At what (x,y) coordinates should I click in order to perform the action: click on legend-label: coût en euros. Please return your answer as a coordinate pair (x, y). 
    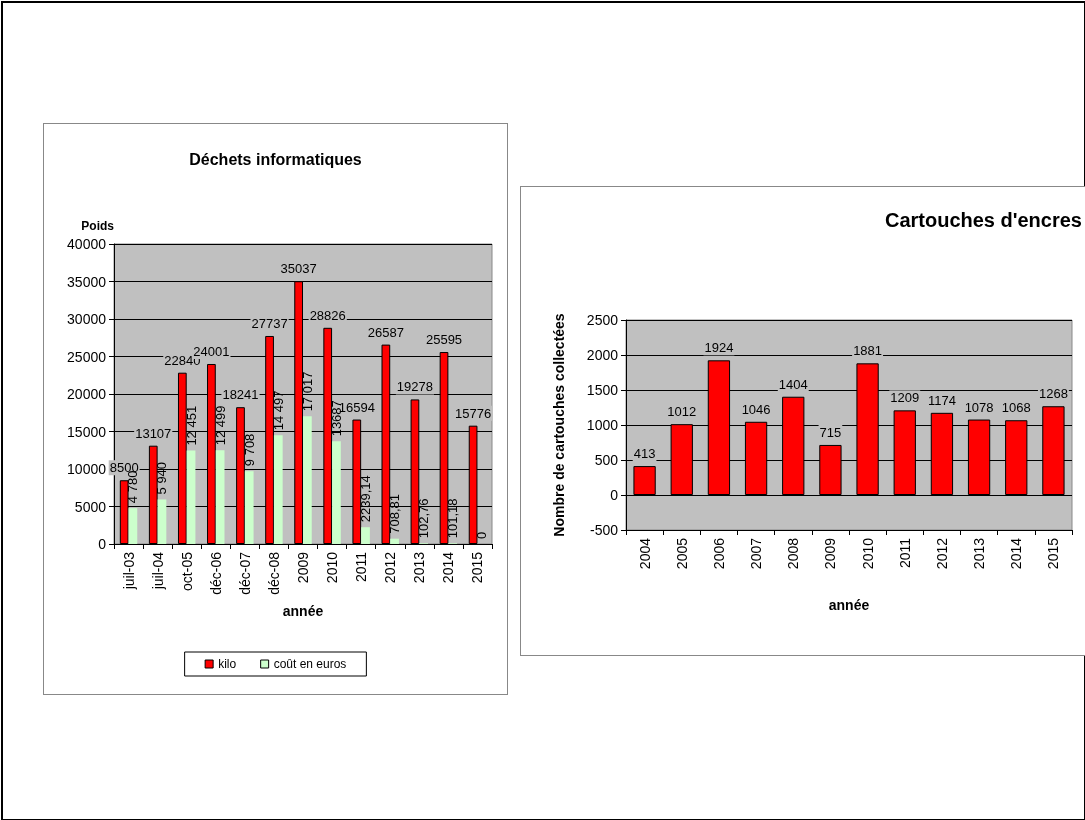
    Looking at the image, I should click on (310, 664).